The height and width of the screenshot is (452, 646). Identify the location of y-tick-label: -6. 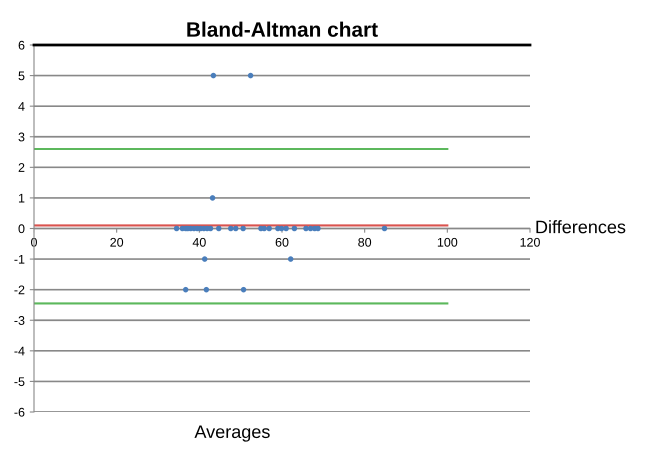
(19, 412).